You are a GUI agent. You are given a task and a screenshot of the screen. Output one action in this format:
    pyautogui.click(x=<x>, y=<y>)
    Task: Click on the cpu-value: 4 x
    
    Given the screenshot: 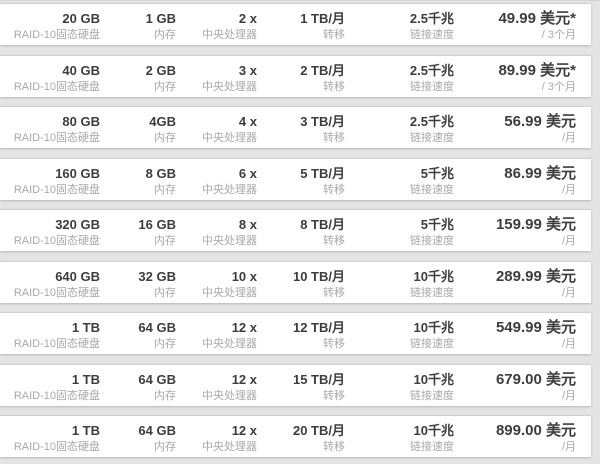 What is the action you would take?
    pyautogui.click(x=247, y=121)
    